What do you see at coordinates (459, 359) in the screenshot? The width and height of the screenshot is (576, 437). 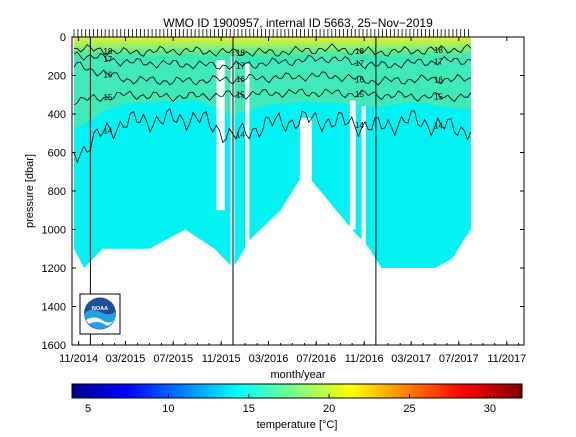 I see `x-tick-label: 07/2017` at bounding box center [459, 359].